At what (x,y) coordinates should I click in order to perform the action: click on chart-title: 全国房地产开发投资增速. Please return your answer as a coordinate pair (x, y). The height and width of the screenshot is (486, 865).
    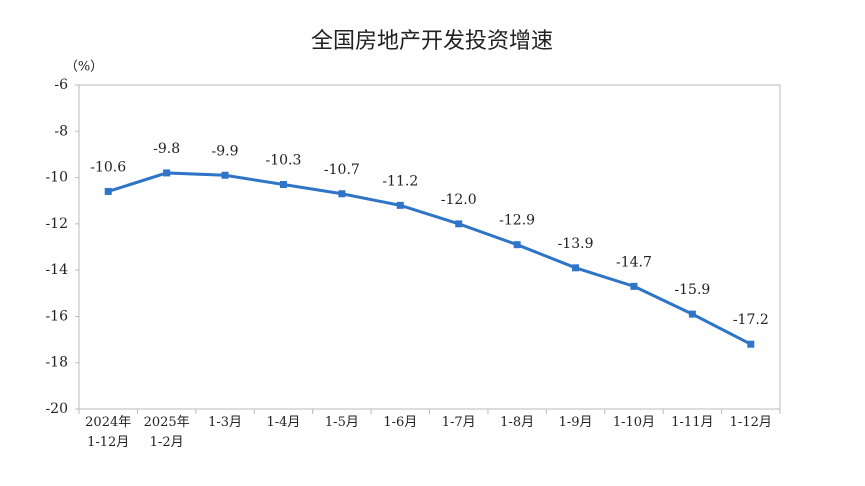
    Looking at the image, I should click on (432, 41).